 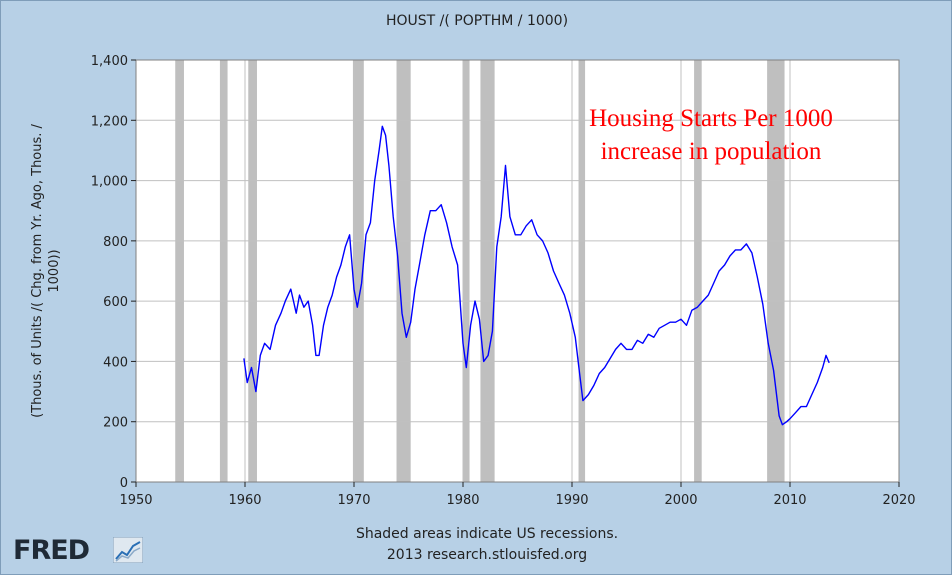 What do you see at coordinates (109, 182) in the screenshot?
I see `y-tick-label-5: 1,000` at bounding box center [109, 182].